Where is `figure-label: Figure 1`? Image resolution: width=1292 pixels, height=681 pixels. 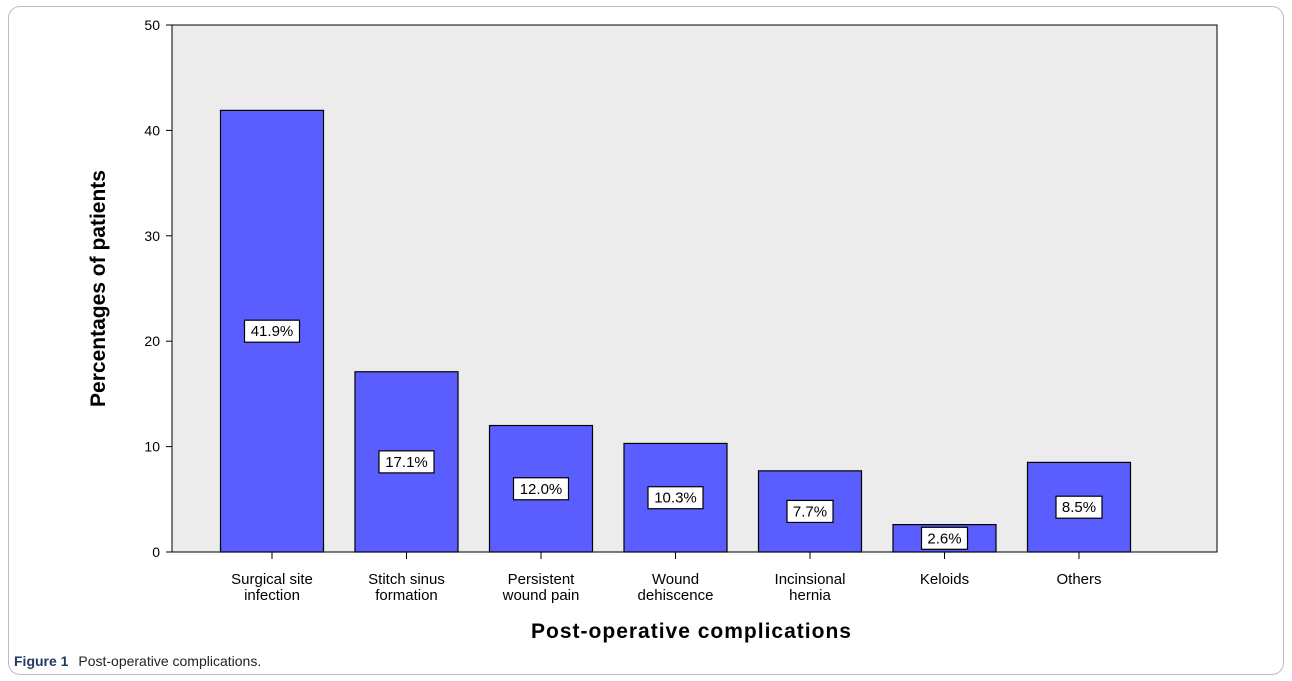 figure-label: Figure 1 is located at coordinates (41, 661).